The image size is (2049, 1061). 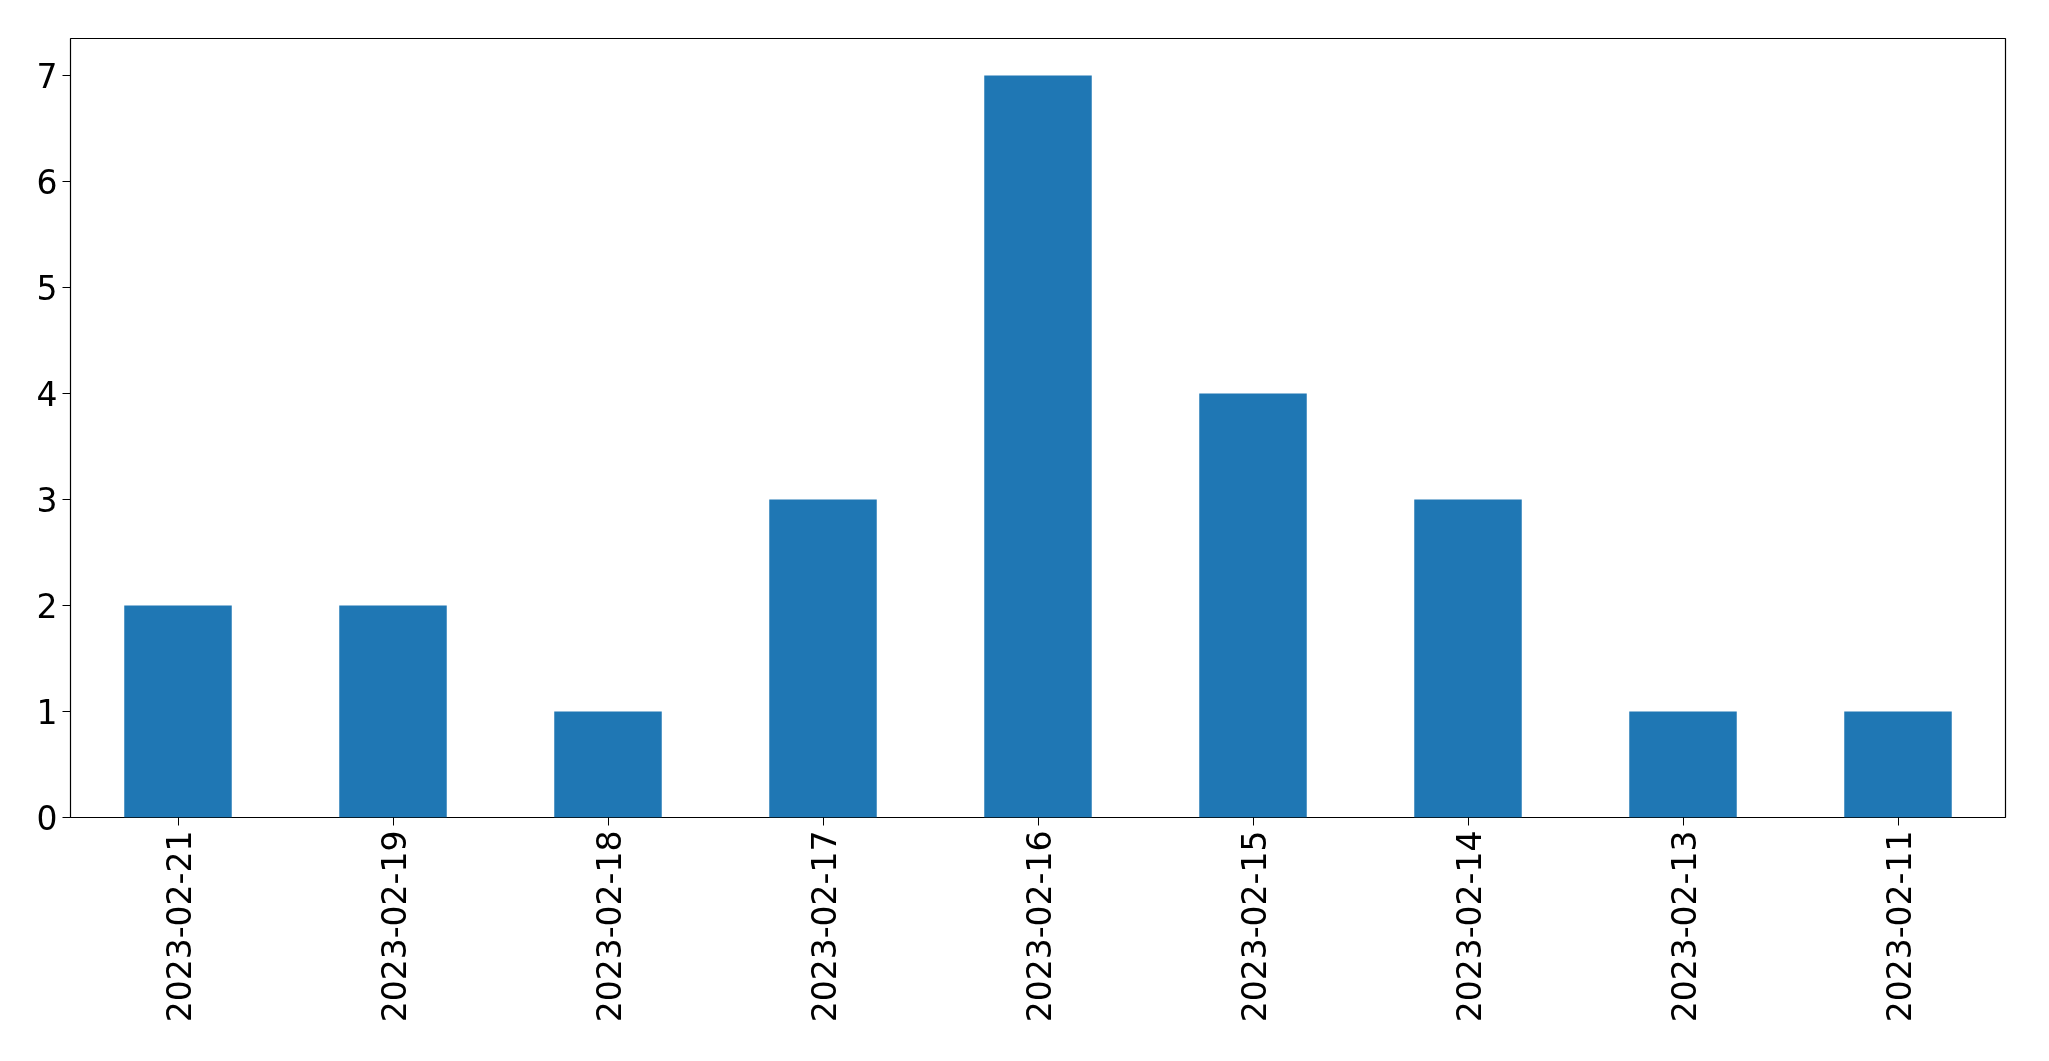 I want to click on y-tick-label: 3, so click(x=47, y=501).